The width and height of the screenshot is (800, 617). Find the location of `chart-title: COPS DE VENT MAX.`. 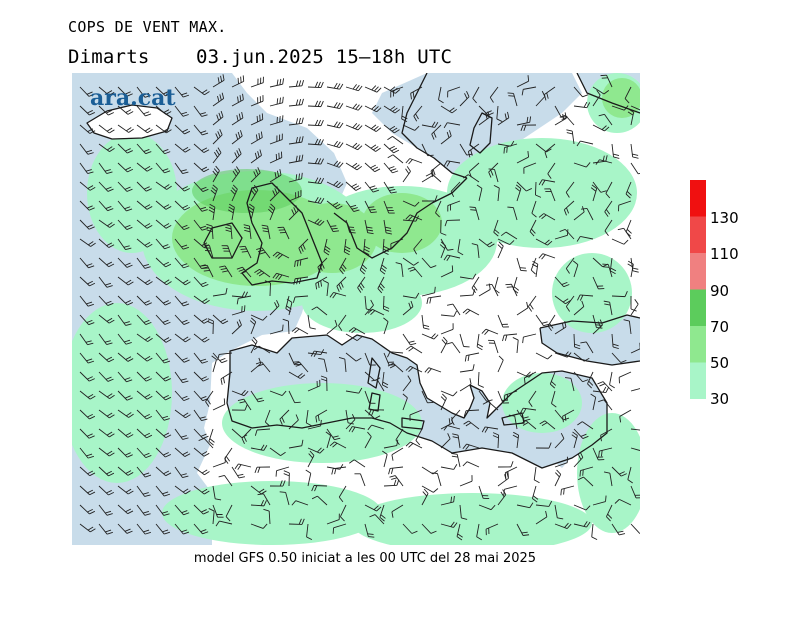

chart-title: COPS DE VENT MAX. is located at coordinates (147, 27).